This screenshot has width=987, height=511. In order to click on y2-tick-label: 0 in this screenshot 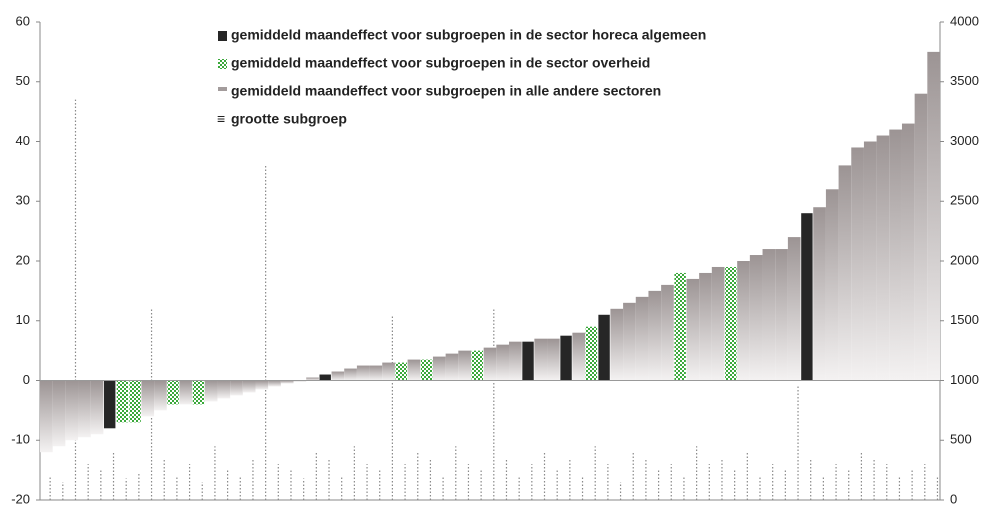, I will do `click(953, 498)`.